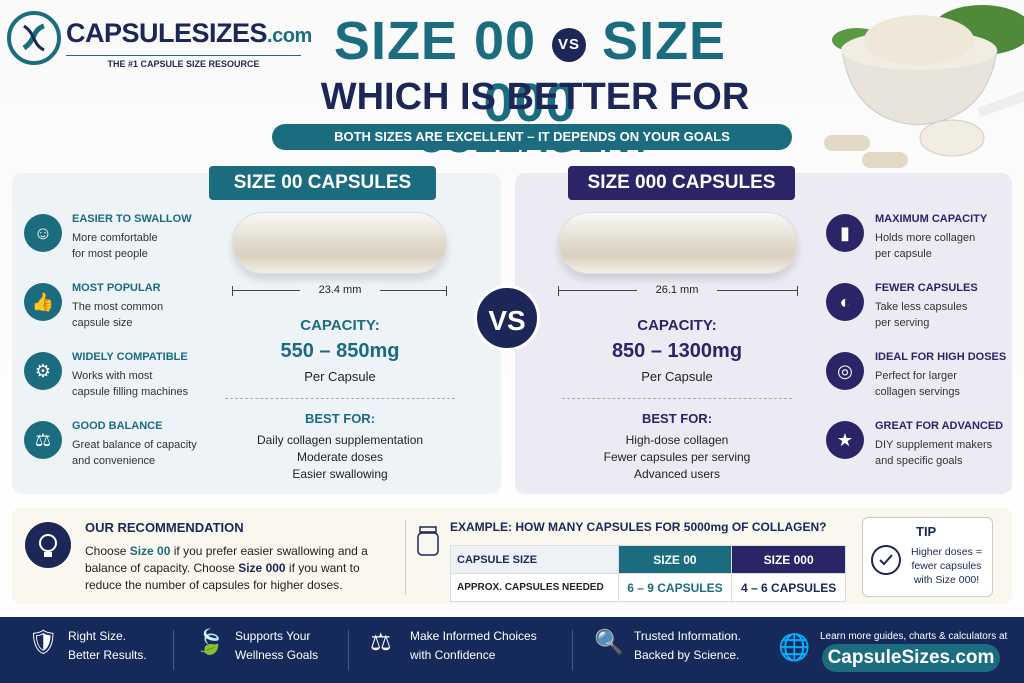  What do you see at coordinates (117, 426) in the screenshot?
I see `feature-title: GOOD BALANCE` at bounding box center [117, 426].